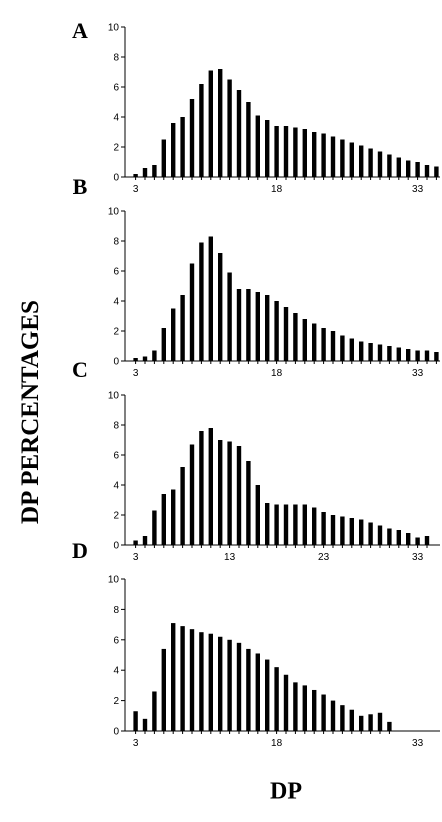 The image size is (442, 822). What do you see at coordinates (80, 30) in the screenshot?
I see `panel-letter-A: A` at bounding box center [80, 30].